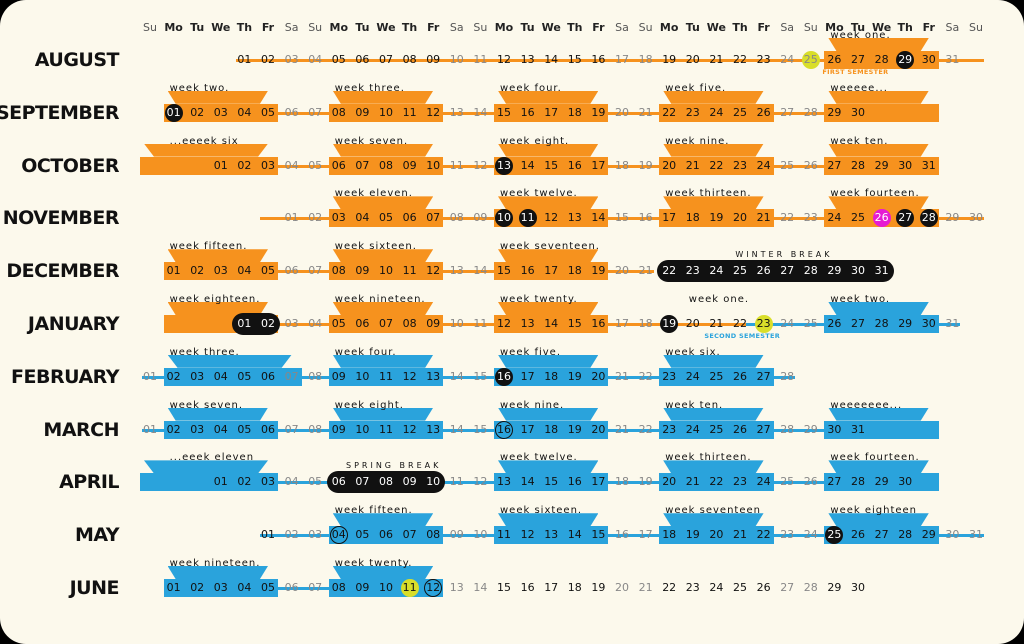 The image size is (1024, 644). I want to click on day-number: 12, so click(551, 218).